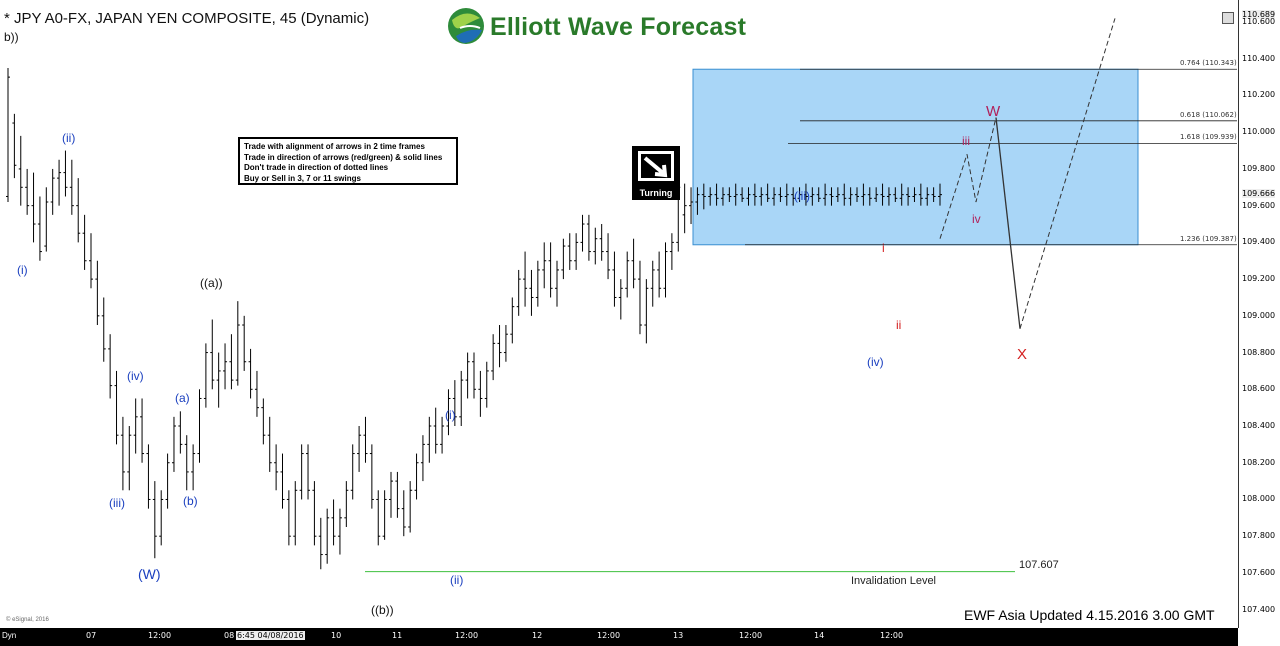 This screenshot has height=646, width=1280. I want to click on x-tick-label: 10, so click(336, 635).